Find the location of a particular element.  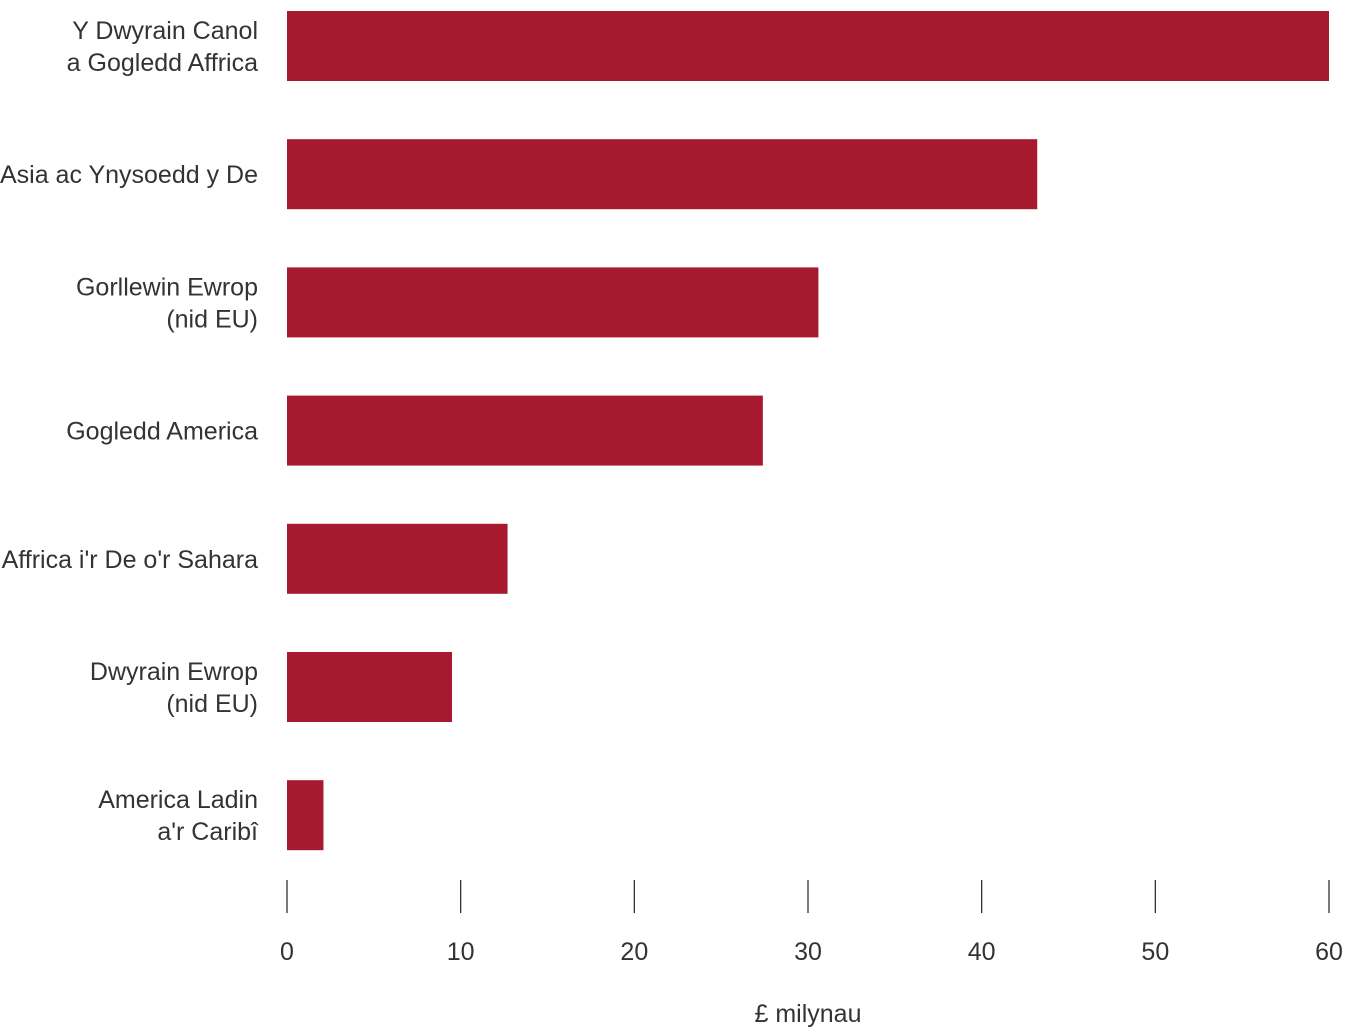

category-label: Asia ac Ynysoedd y De is located at coordinates (129, 175).